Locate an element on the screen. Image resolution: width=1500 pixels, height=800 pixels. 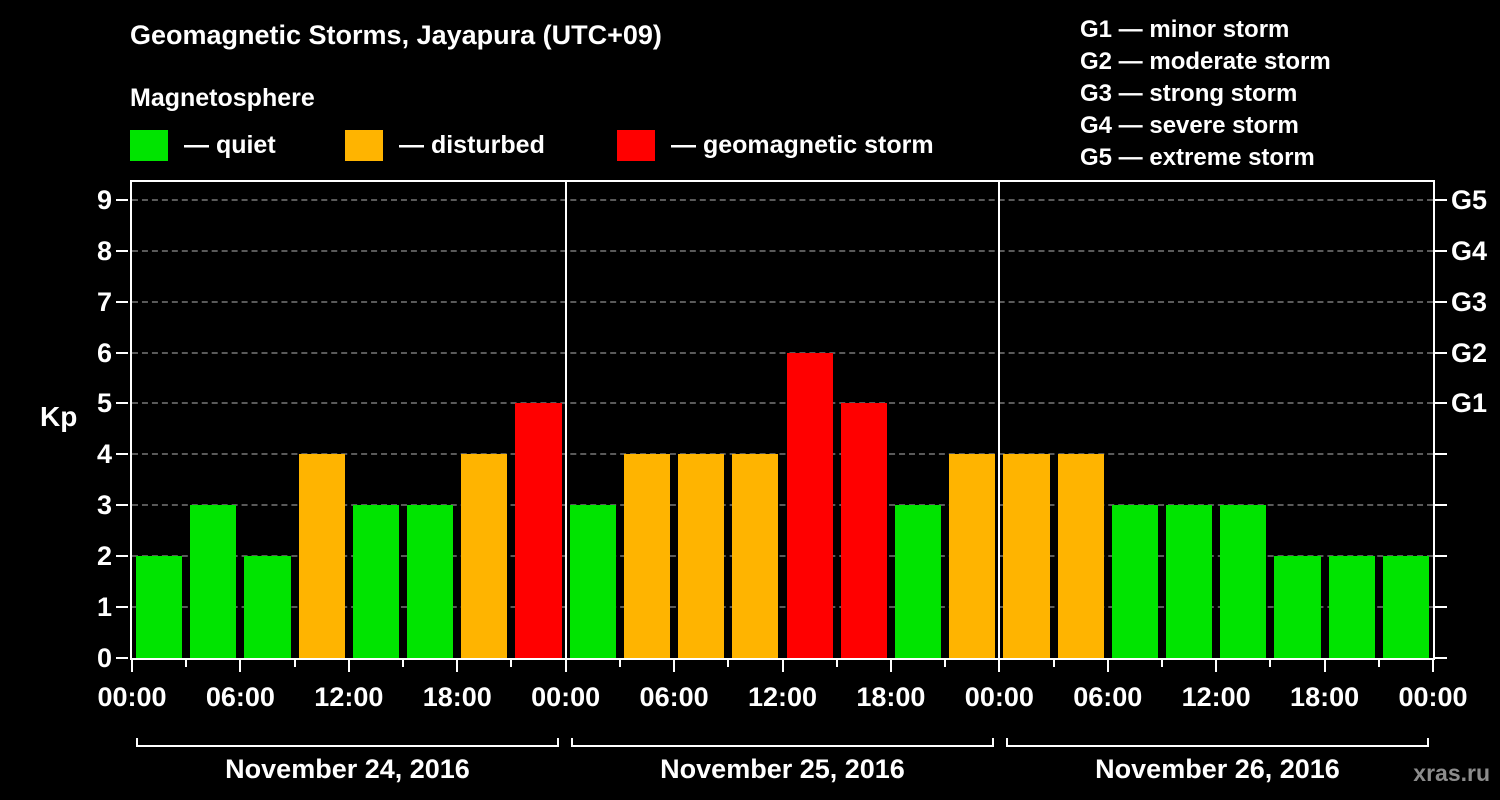
date-label: November 25, 2016 is located at coordinates (782, 769).